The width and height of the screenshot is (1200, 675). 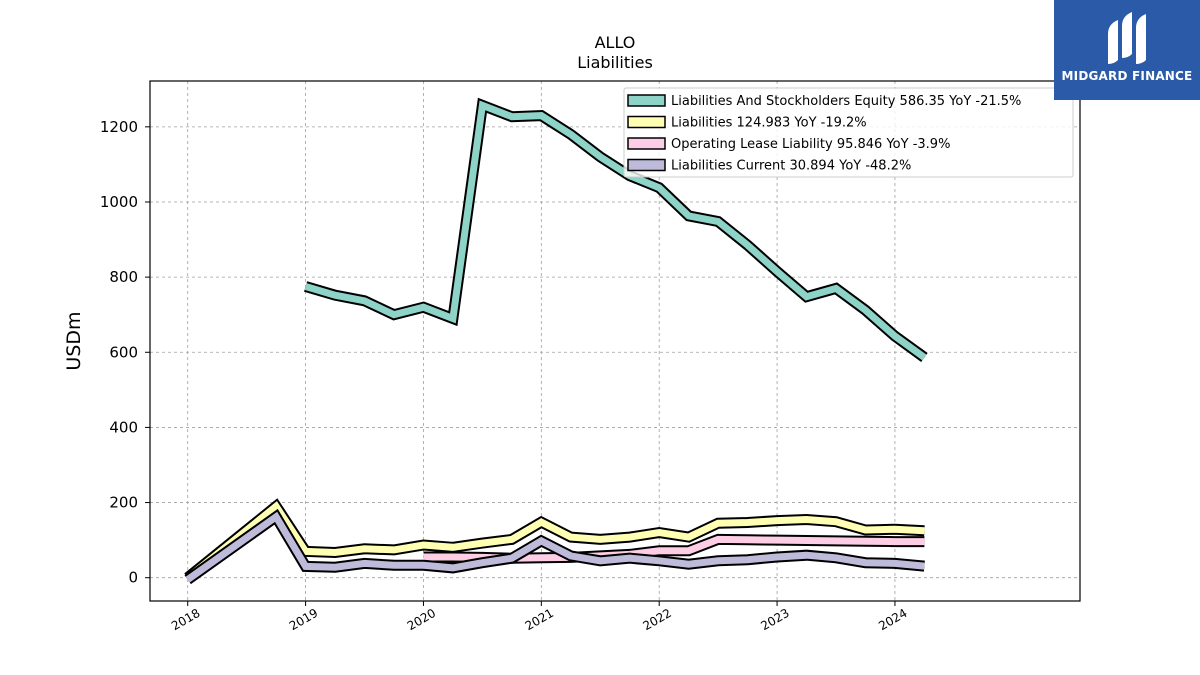 I want to click on y-tick-label: 0, so click(x=133, y=578).